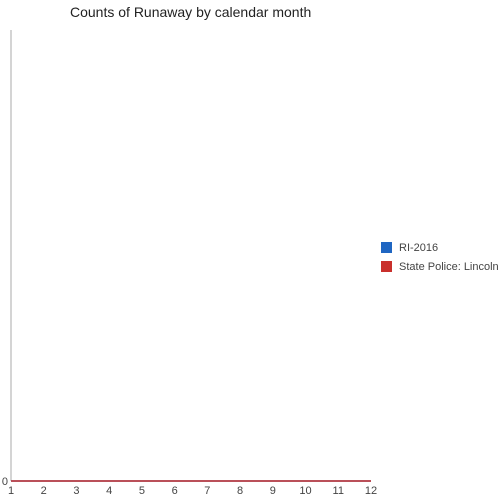 The image size is (500, 500). I want to click on legend-swatch-state-police-lincoln, so click(386, 266).